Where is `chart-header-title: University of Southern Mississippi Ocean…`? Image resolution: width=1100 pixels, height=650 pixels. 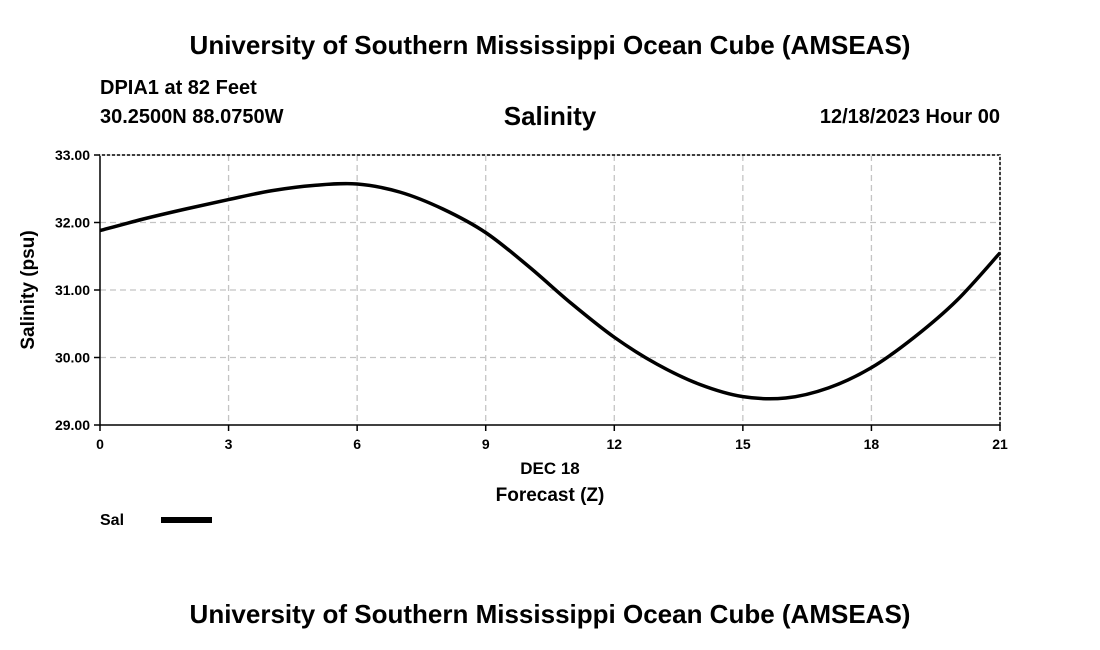
chart-header-title: University of Southern Mississippi Ocean… is located at coordinates (550, 45).